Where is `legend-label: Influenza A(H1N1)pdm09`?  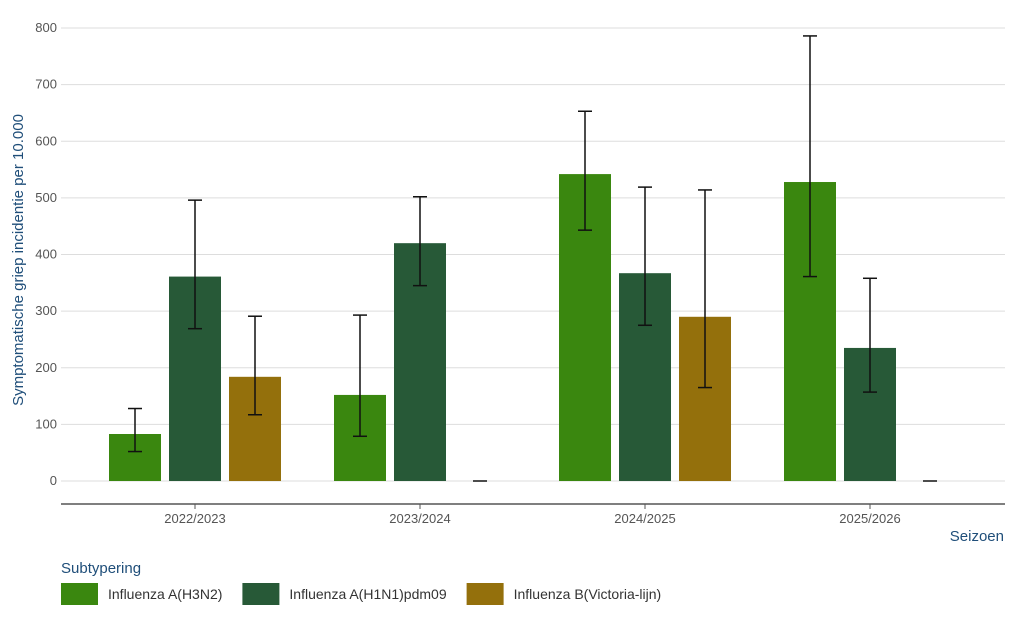
legend-label: Influenza A(H1N1)pdm09 is located at coordinates (367, 594).